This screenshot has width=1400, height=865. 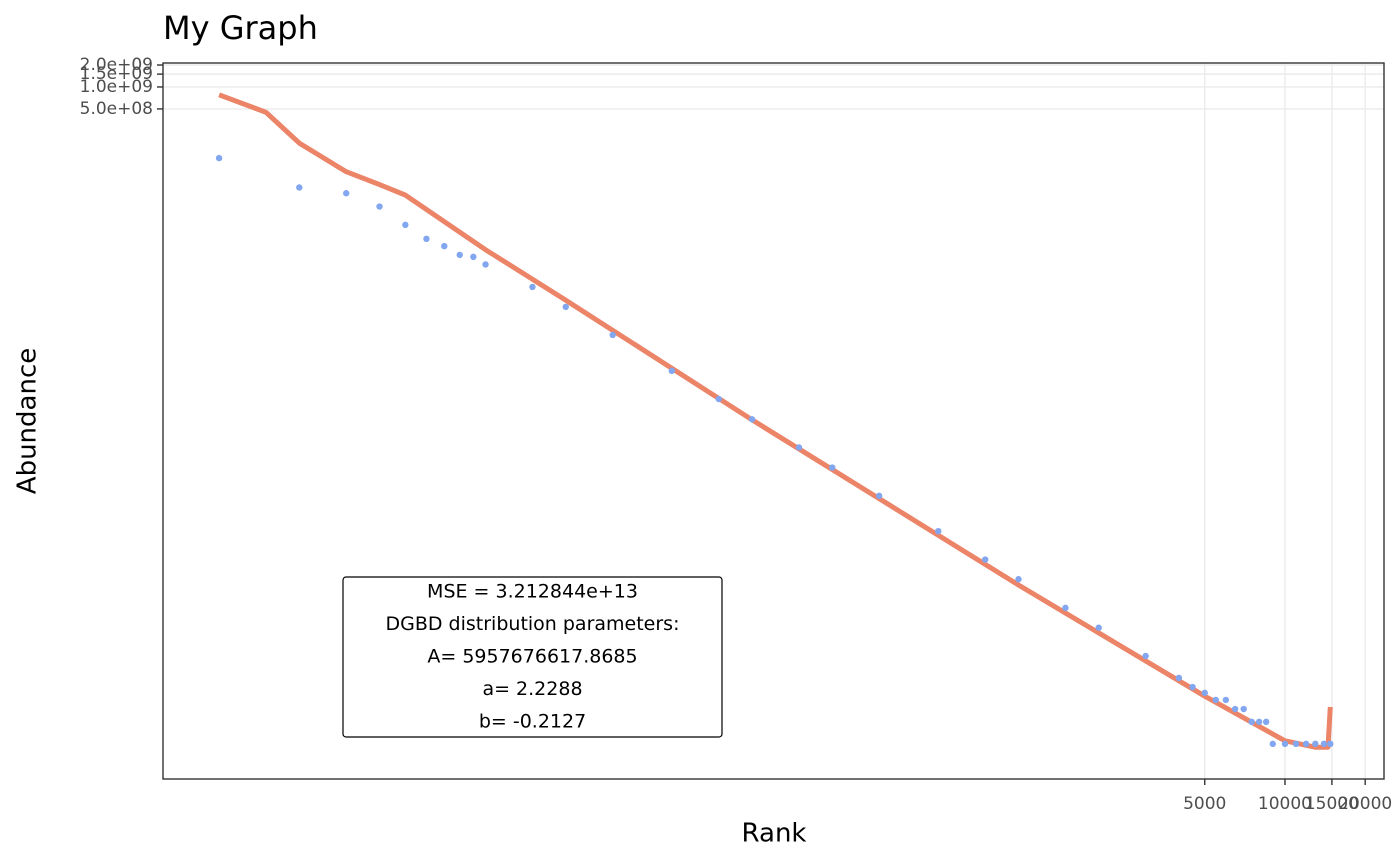 I want to click on annotation-line: MSE = 3.212844e+13, so click(x=532, y=592).